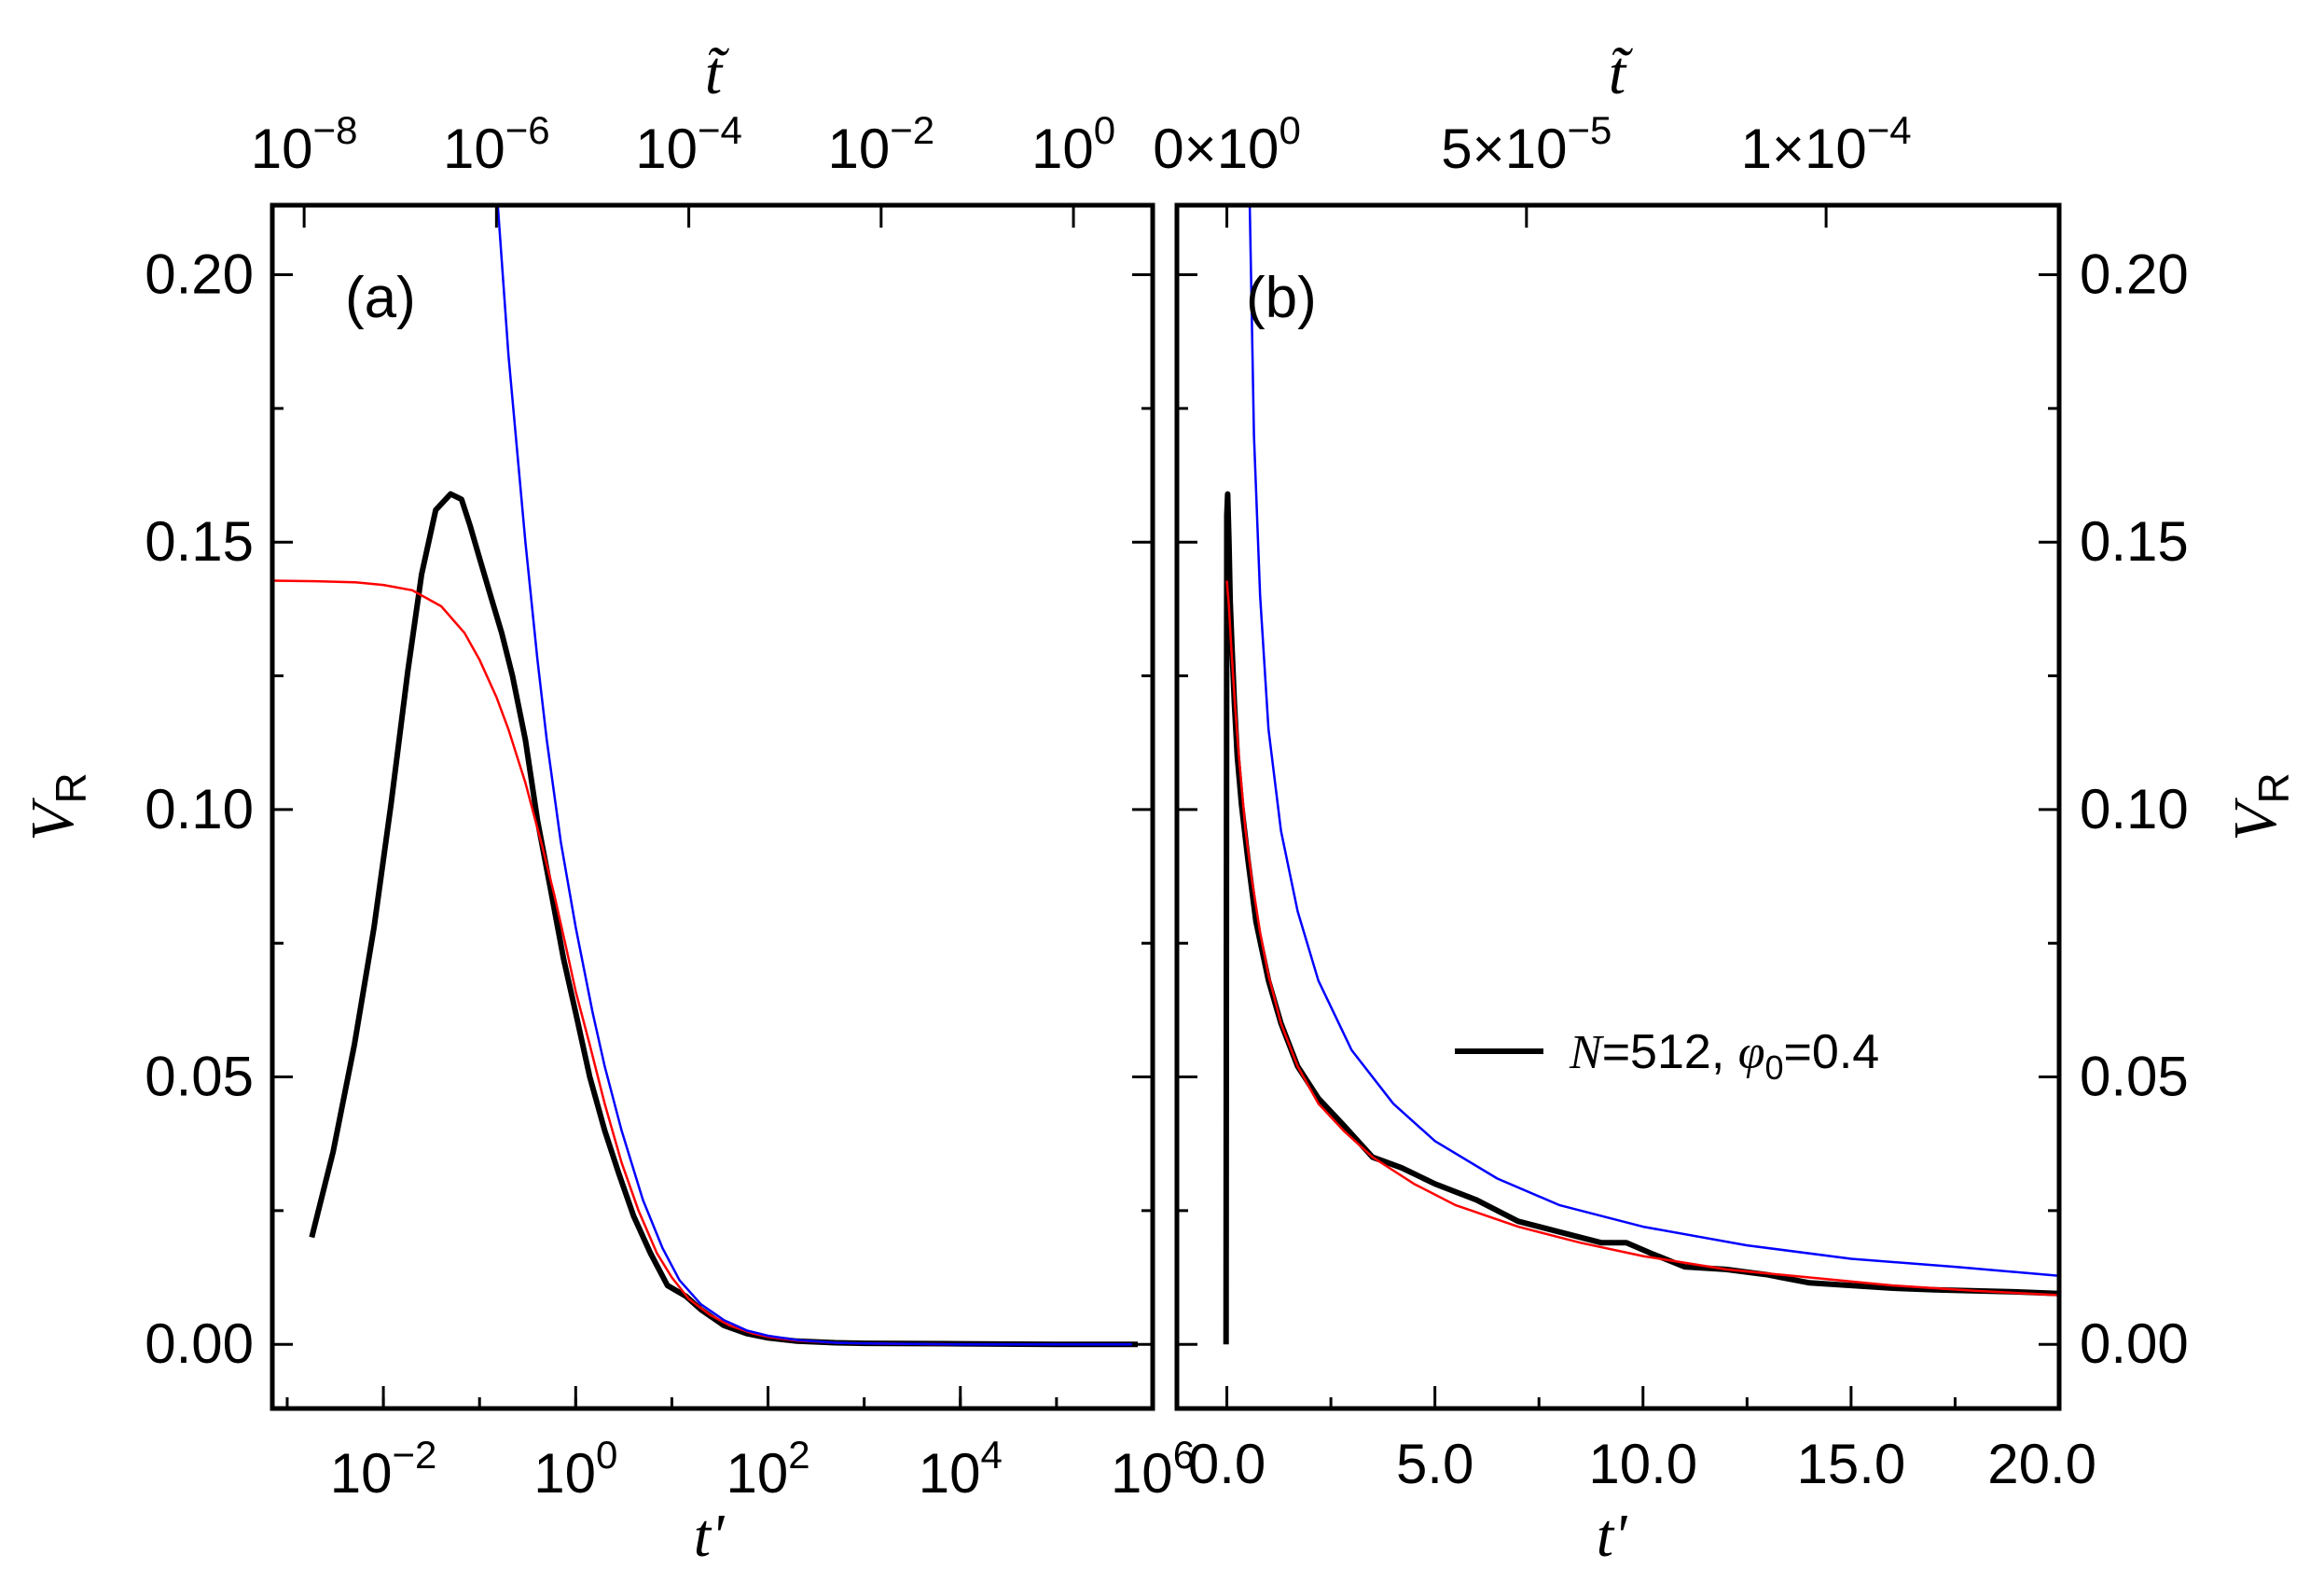 The image size is (2324, 1582). Describe the element at coordinates (1434, 1464) in the screenshot. I see `panel-b-x-tick-label: 5.0` at that location.